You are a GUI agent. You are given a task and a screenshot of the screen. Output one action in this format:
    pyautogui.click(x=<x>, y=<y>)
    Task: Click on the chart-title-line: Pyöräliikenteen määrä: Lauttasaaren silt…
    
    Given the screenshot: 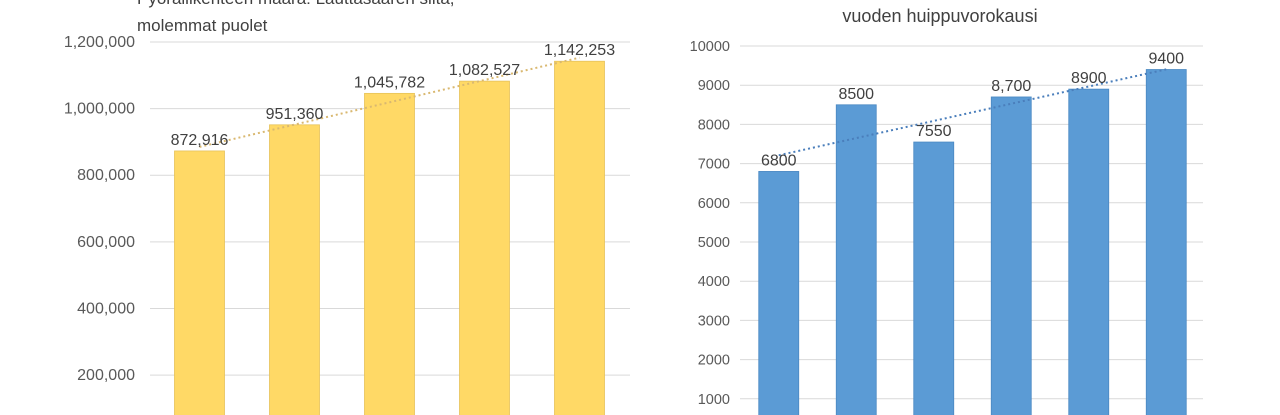 What is the action you would take?
    pyautogui.click(x=296, y=4)
    